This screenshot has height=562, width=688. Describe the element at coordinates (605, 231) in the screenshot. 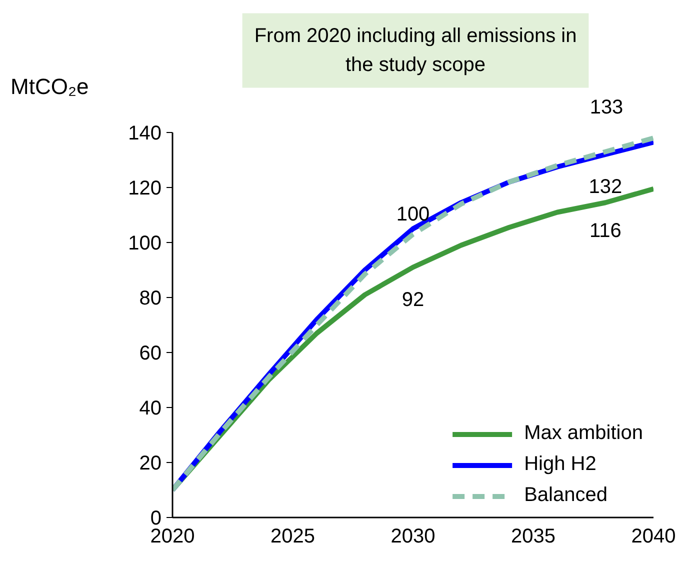

I see `annotation: 116` at that location.